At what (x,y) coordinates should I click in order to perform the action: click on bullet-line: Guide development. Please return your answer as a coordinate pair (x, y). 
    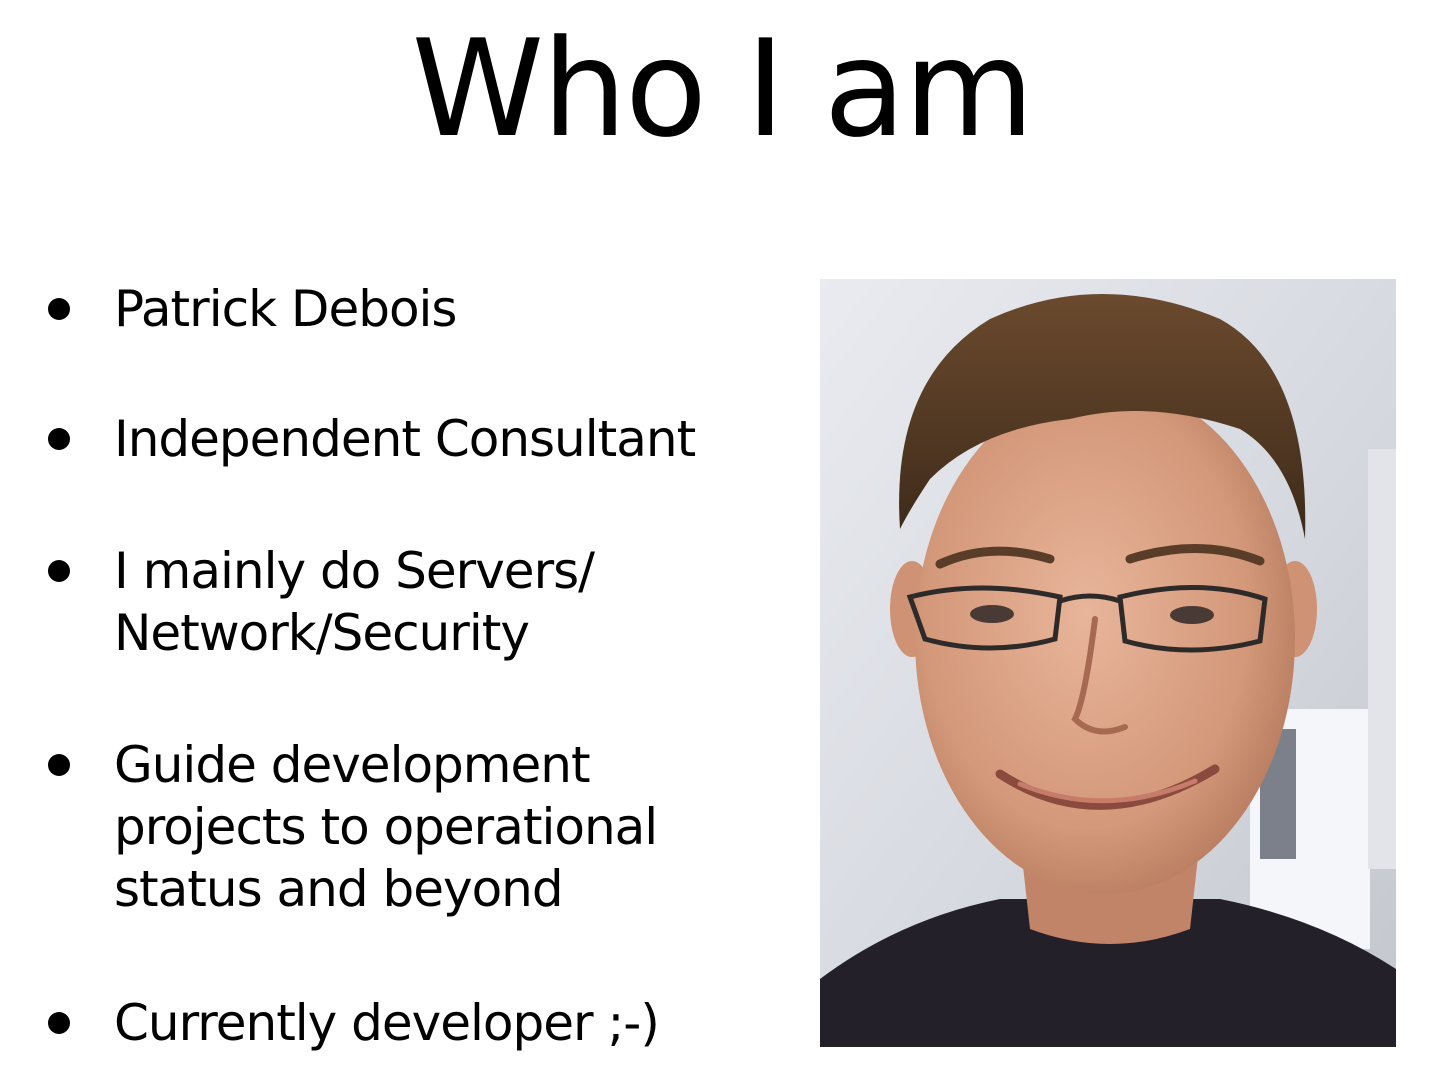
    Looking at the image, I should click on (352, 765).